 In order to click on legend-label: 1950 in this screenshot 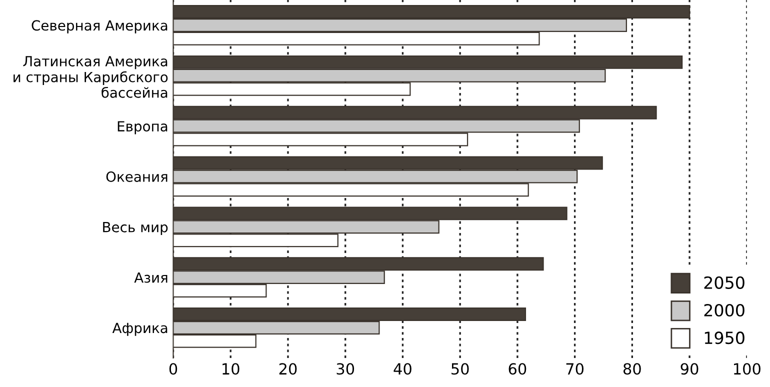, I will do `click(724, 338)`.